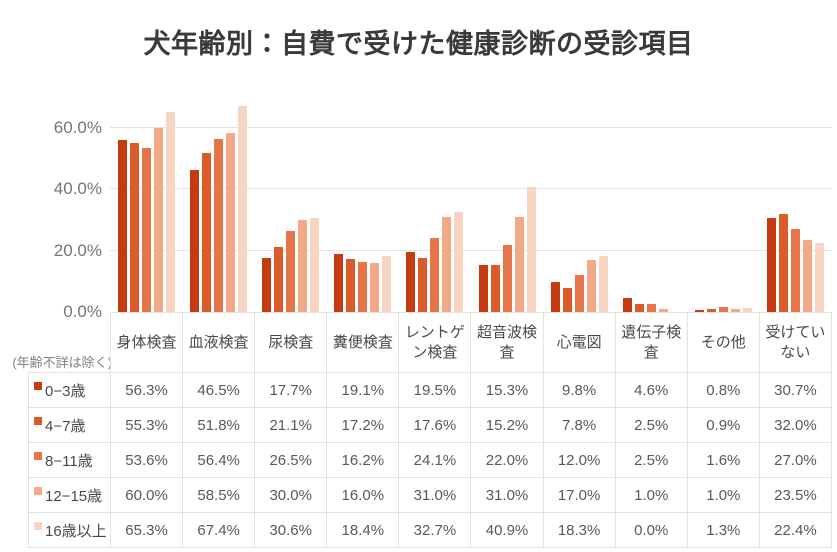 The width and height of the screenshot is (837, 552). Describe the element at coordinates (69, 530) in the screenshot. I see `row-label: 16歳以上` at that location.